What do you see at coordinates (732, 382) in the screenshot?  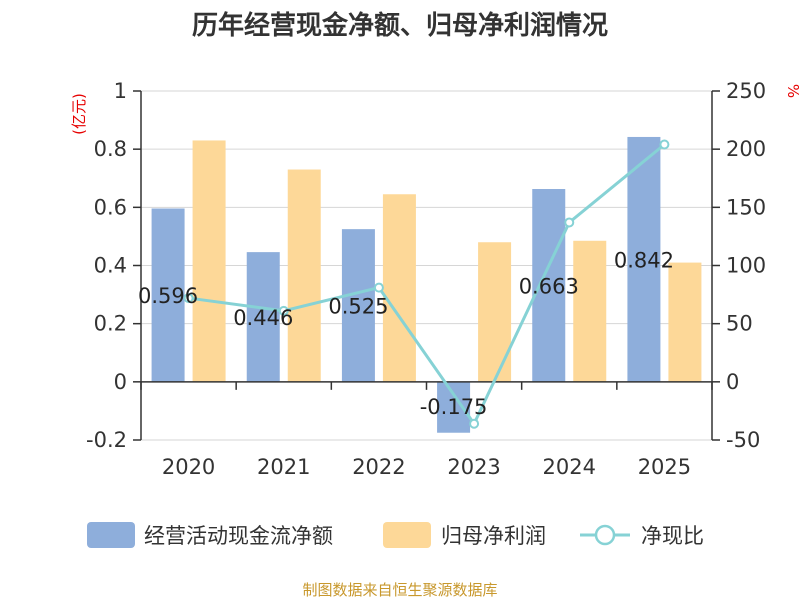 I see `right-axis-tick-label: 0` at bounding box center [732, 382].